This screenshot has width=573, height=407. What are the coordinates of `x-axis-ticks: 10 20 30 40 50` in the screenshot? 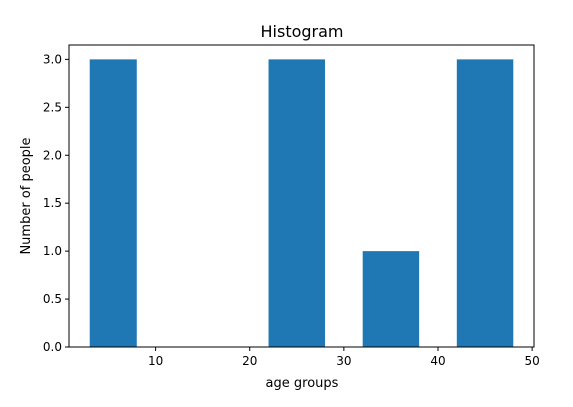 It's located at (344, 357).